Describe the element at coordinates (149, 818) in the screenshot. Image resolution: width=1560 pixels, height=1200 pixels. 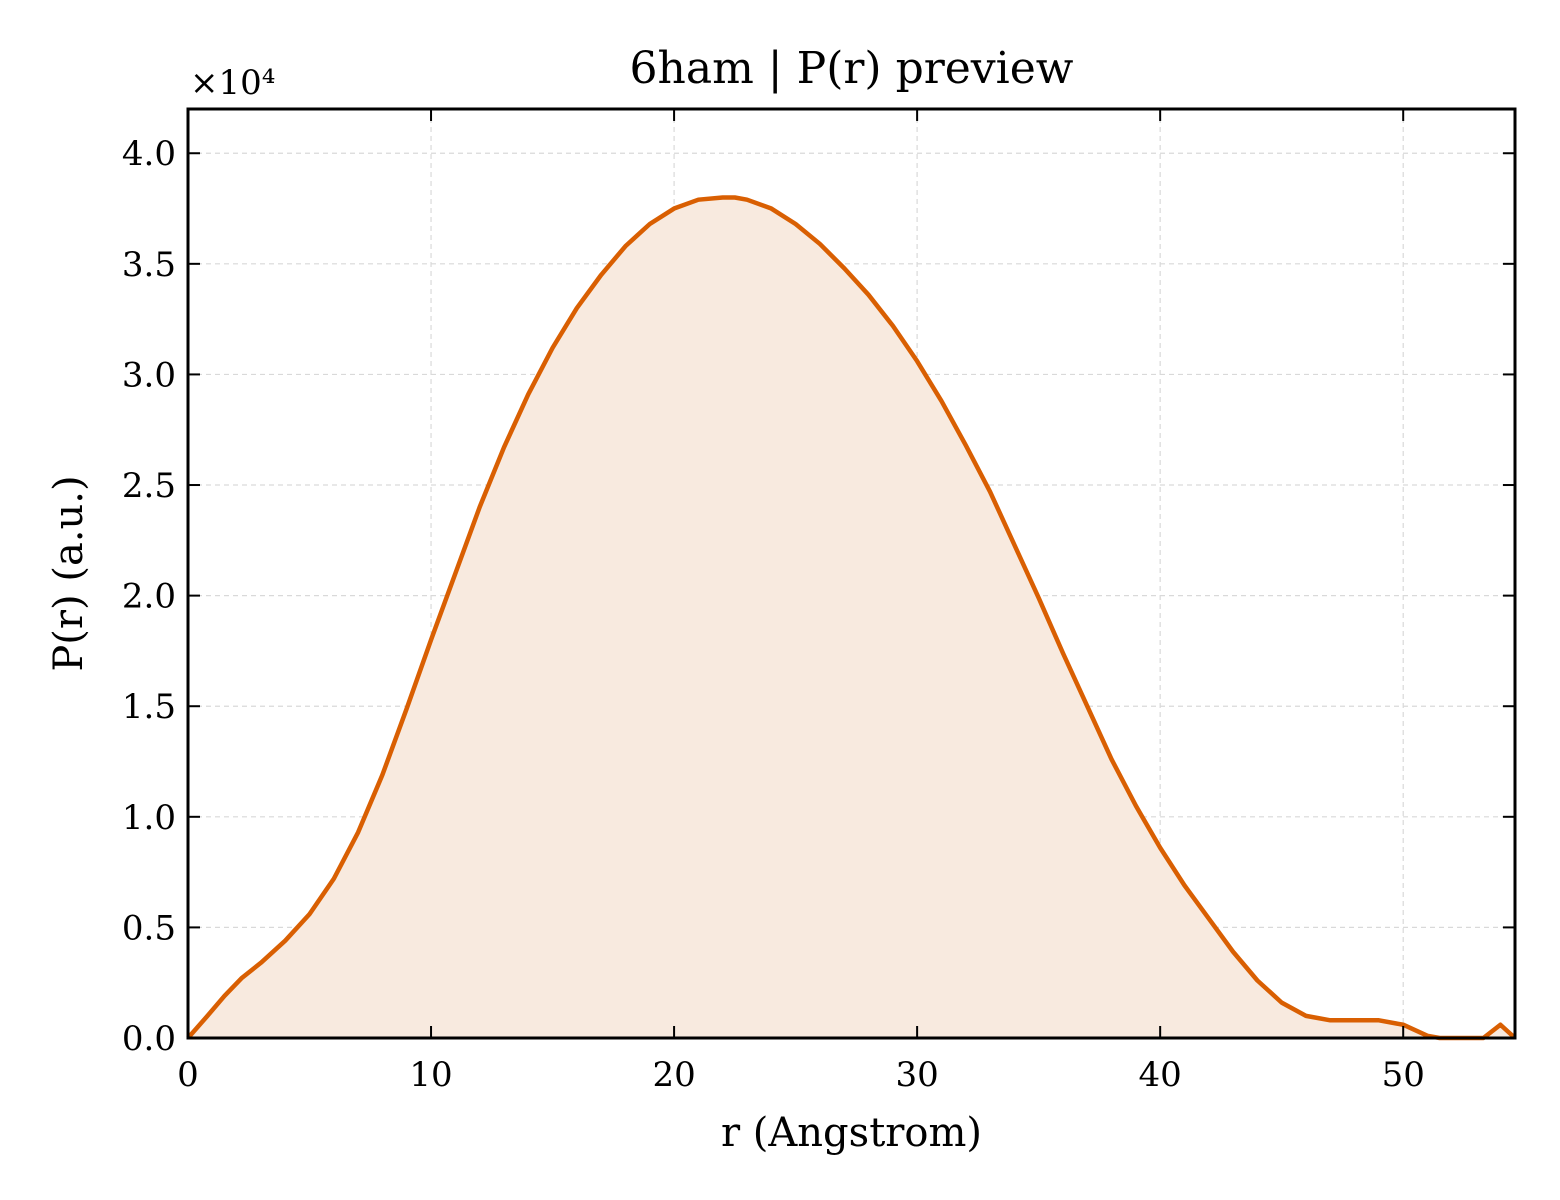
I see `y-tick-label: 1.0` at that location.